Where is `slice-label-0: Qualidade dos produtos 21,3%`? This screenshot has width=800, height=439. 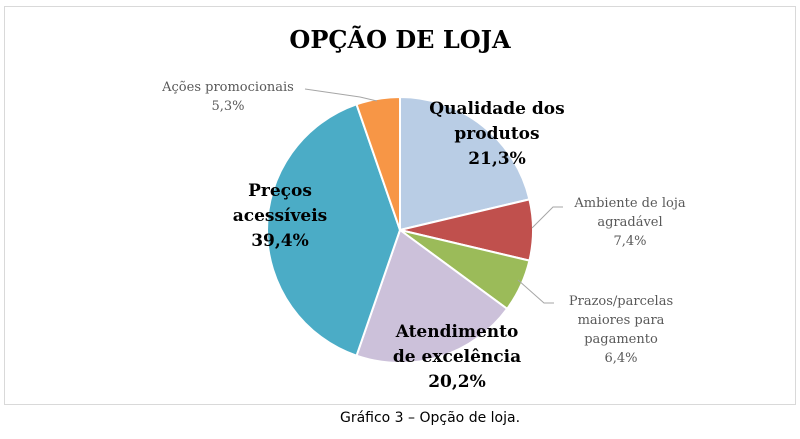
slice-label-0: Qualidade dos produtos 21,3% is located at coordinates (496, 134).